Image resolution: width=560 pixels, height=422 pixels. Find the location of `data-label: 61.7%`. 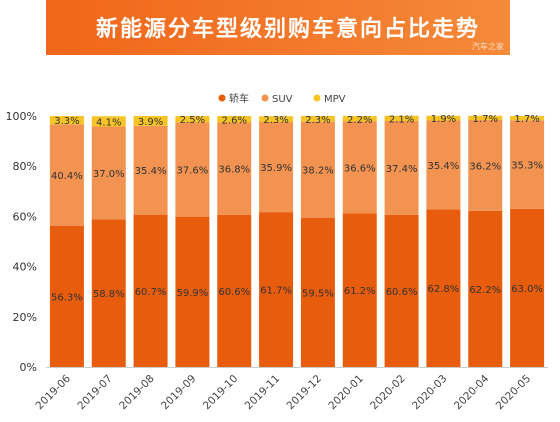

data-label: 61.7% is located at coordinates (276, 291).